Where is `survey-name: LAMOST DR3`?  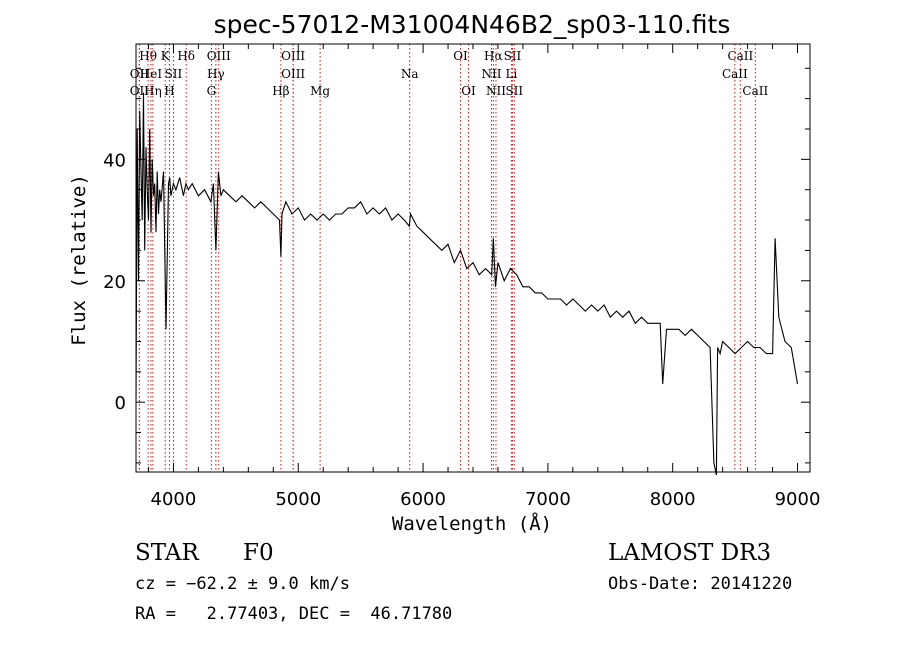 survey-name: LAMOST DR3 is located at coordinates (690, 553).